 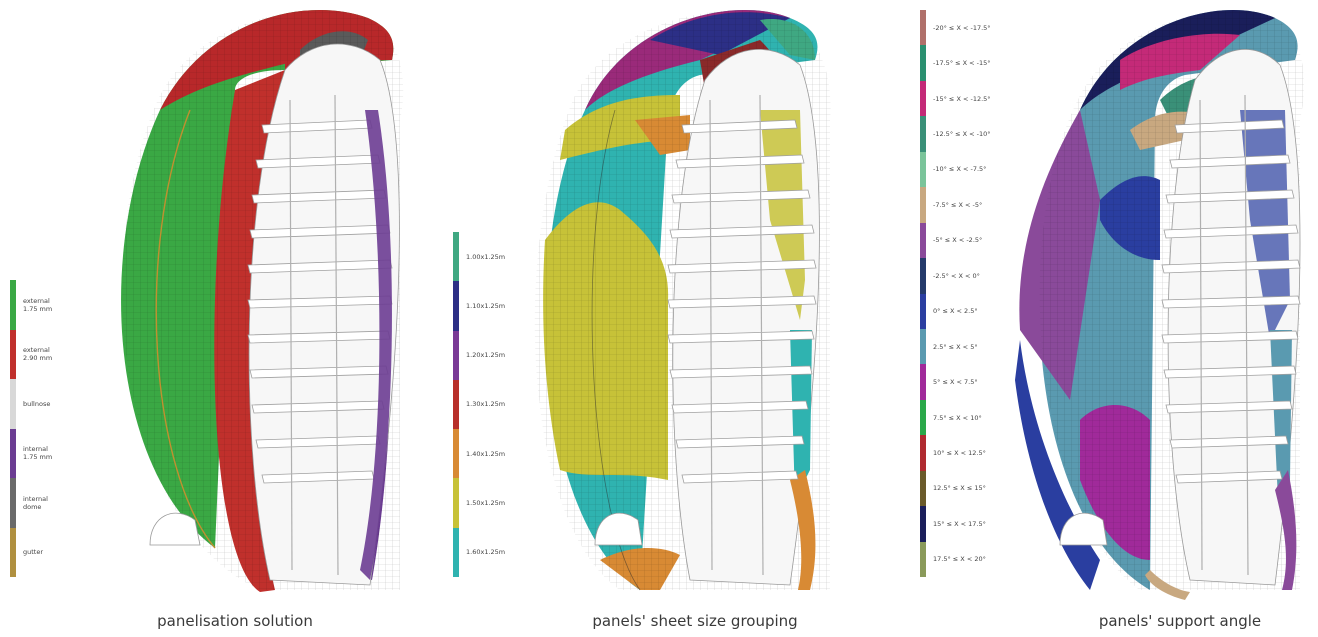 What do you see at coordinates (486, 404) in the screenshot?
I see `legend-label: 1.30x1.25m` at bounding box center [486, 404].